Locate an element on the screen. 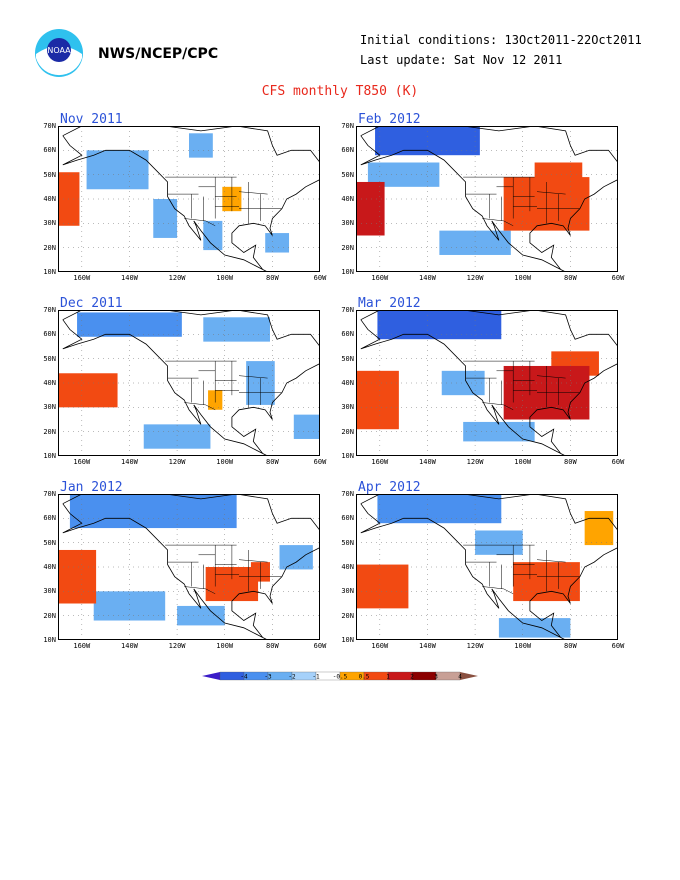 This screenshot has width=680, height=880. colorbar: -4 -3 -2 -1 -0.5 0.5 1 2 3 4 is located at coordinates (340, 676).